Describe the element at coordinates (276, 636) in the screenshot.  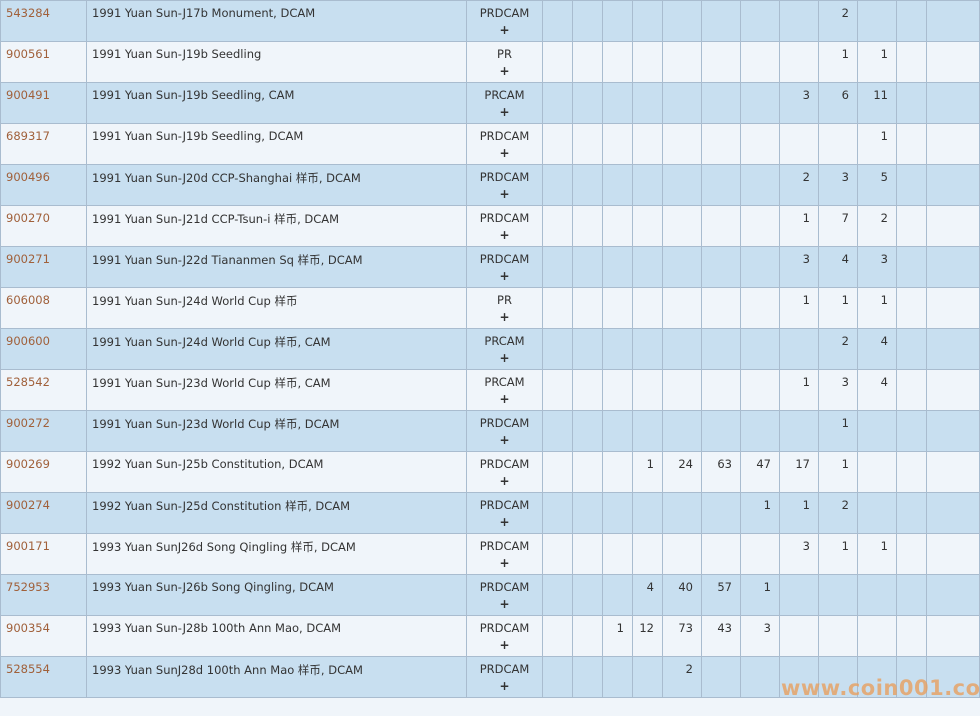
I see `coin-description: 1993 Yuan Sun-J28b 100th Ann Mao, DCAM` at that location.